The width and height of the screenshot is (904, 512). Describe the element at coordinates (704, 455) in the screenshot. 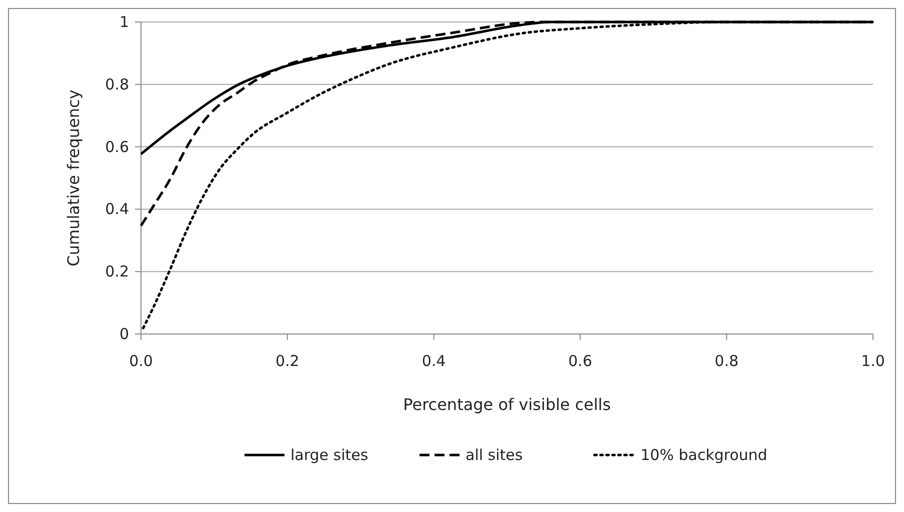

I see `legend-label: 10% background` at that location.